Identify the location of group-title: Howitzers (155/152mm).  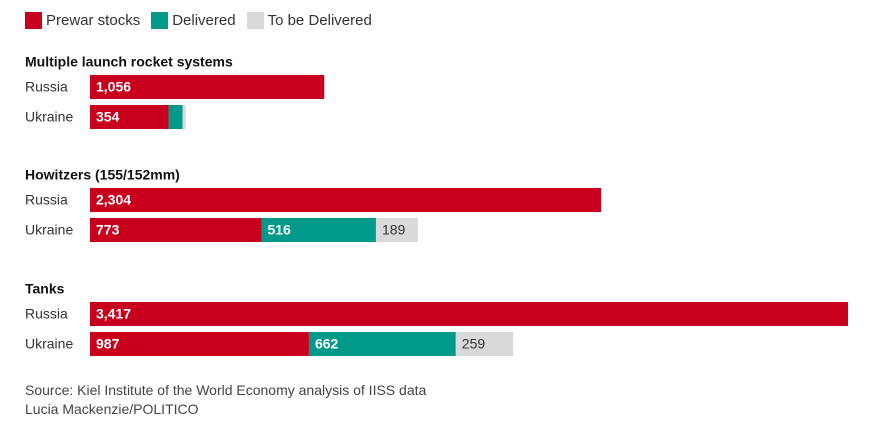
(102, 175).